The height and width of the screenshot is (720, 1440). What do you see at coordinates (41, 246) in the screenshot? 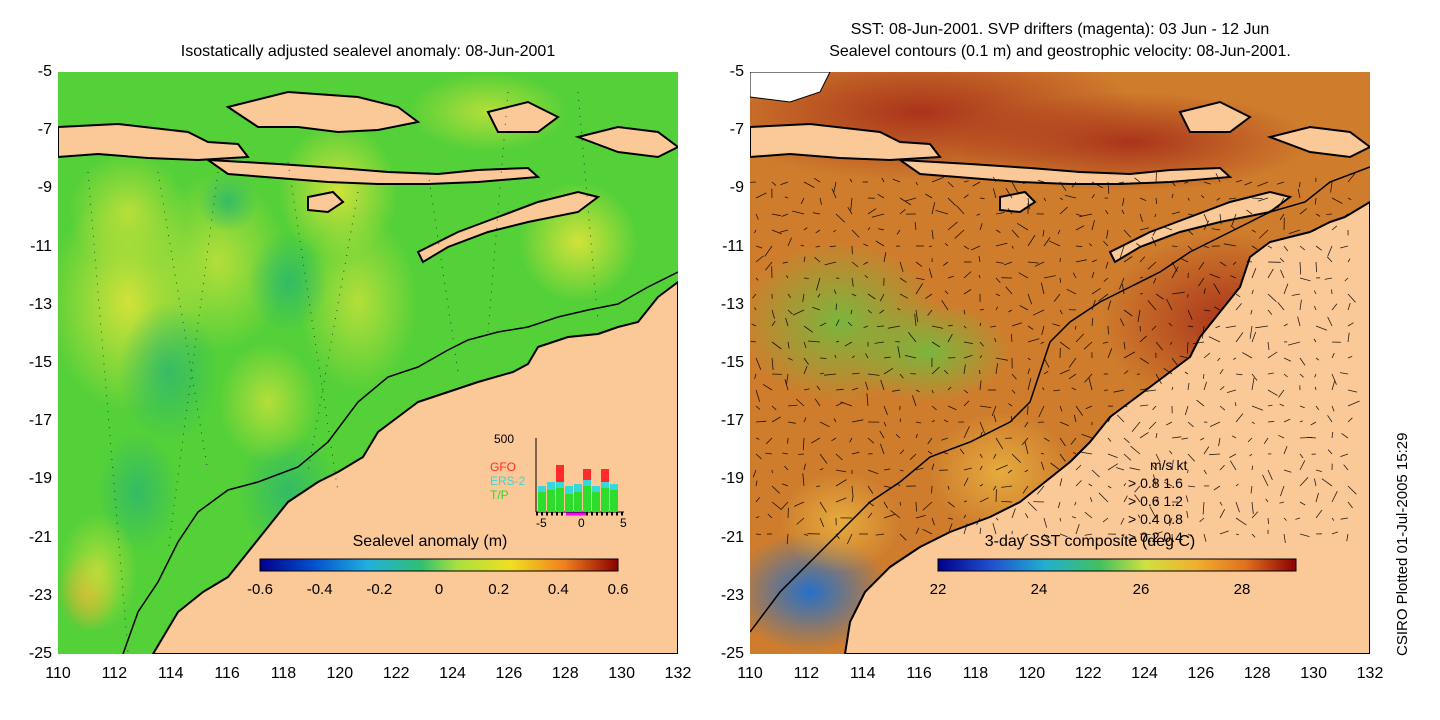
I see `left-lat-tick: -11` at bounding box center [41, 246].